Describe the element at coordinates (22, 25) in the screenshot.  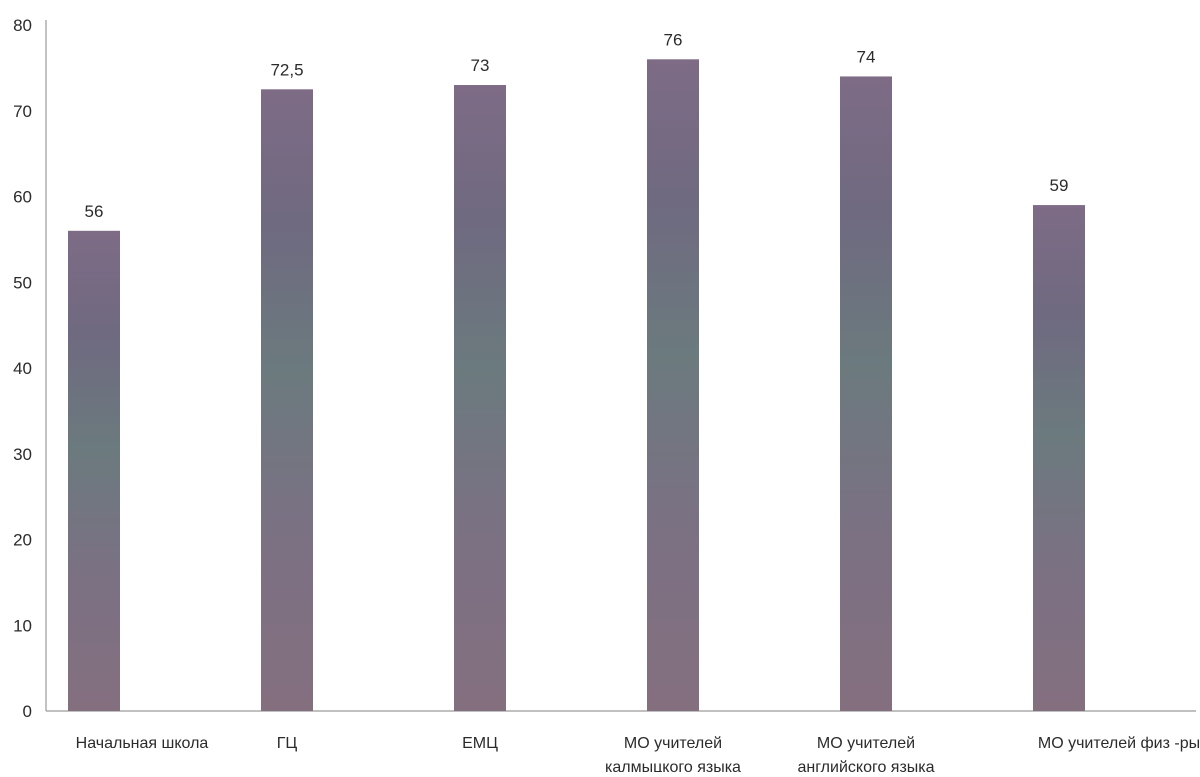
I see `y-tick-label: 80` at that location.